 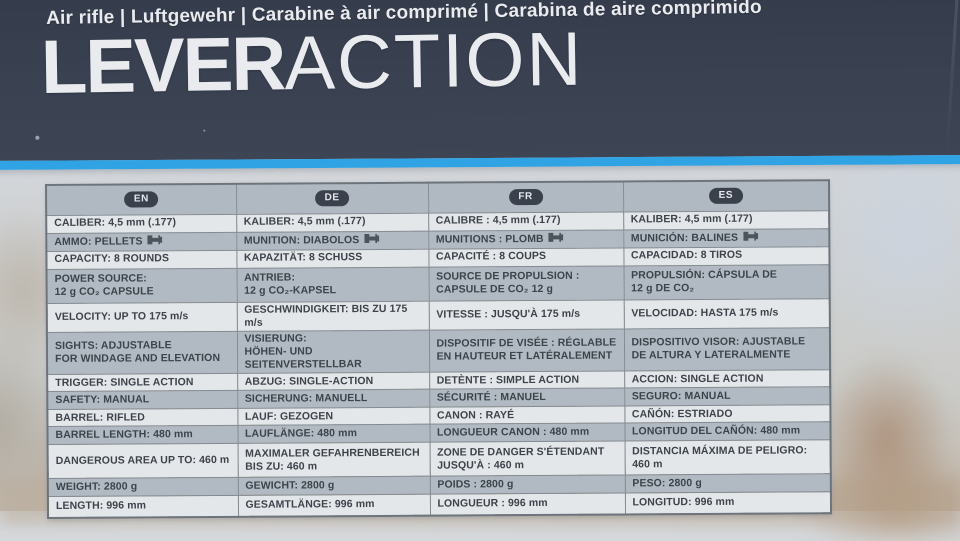 I want to click on spec-cell: LONGUEUR : 996 mm, so click(x=527, y=504).